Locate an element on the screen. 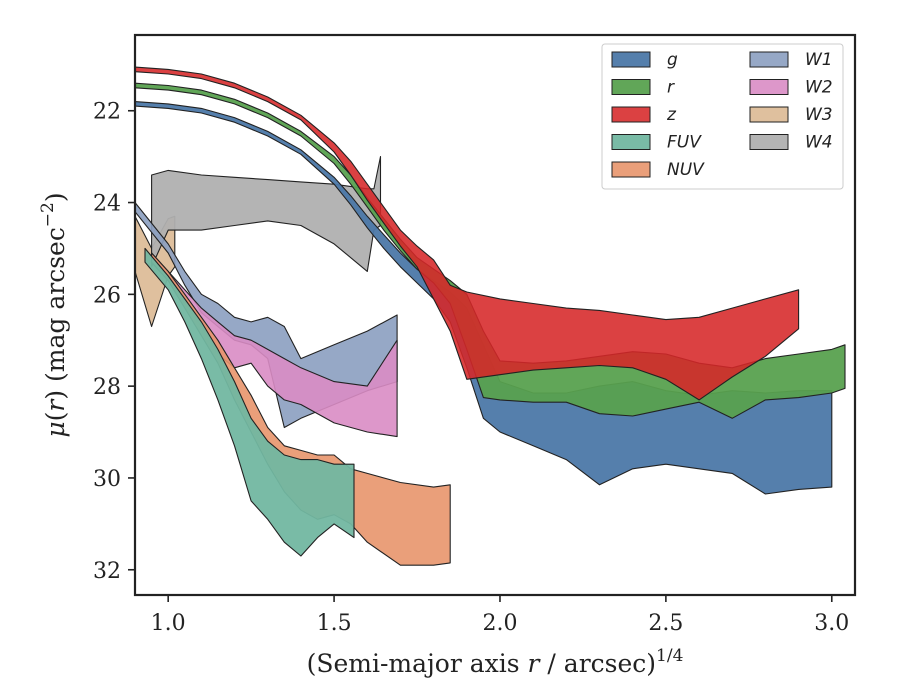 The image size is (900, 700). y-tick-label: 30 is located at coordinates (107, 479).